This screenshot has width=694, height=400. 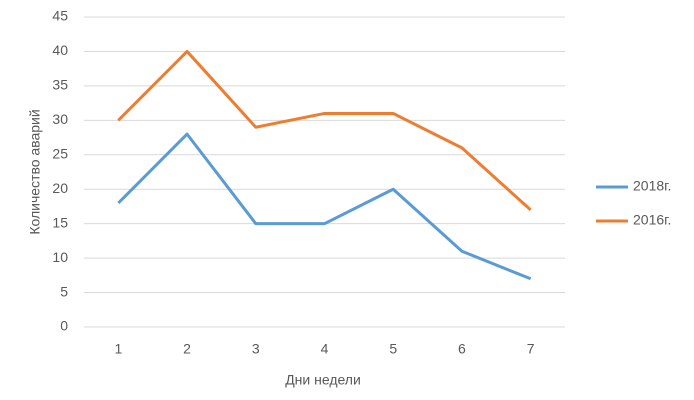 I want to click on y-tick-label: 10, so click(x=60, y=257).